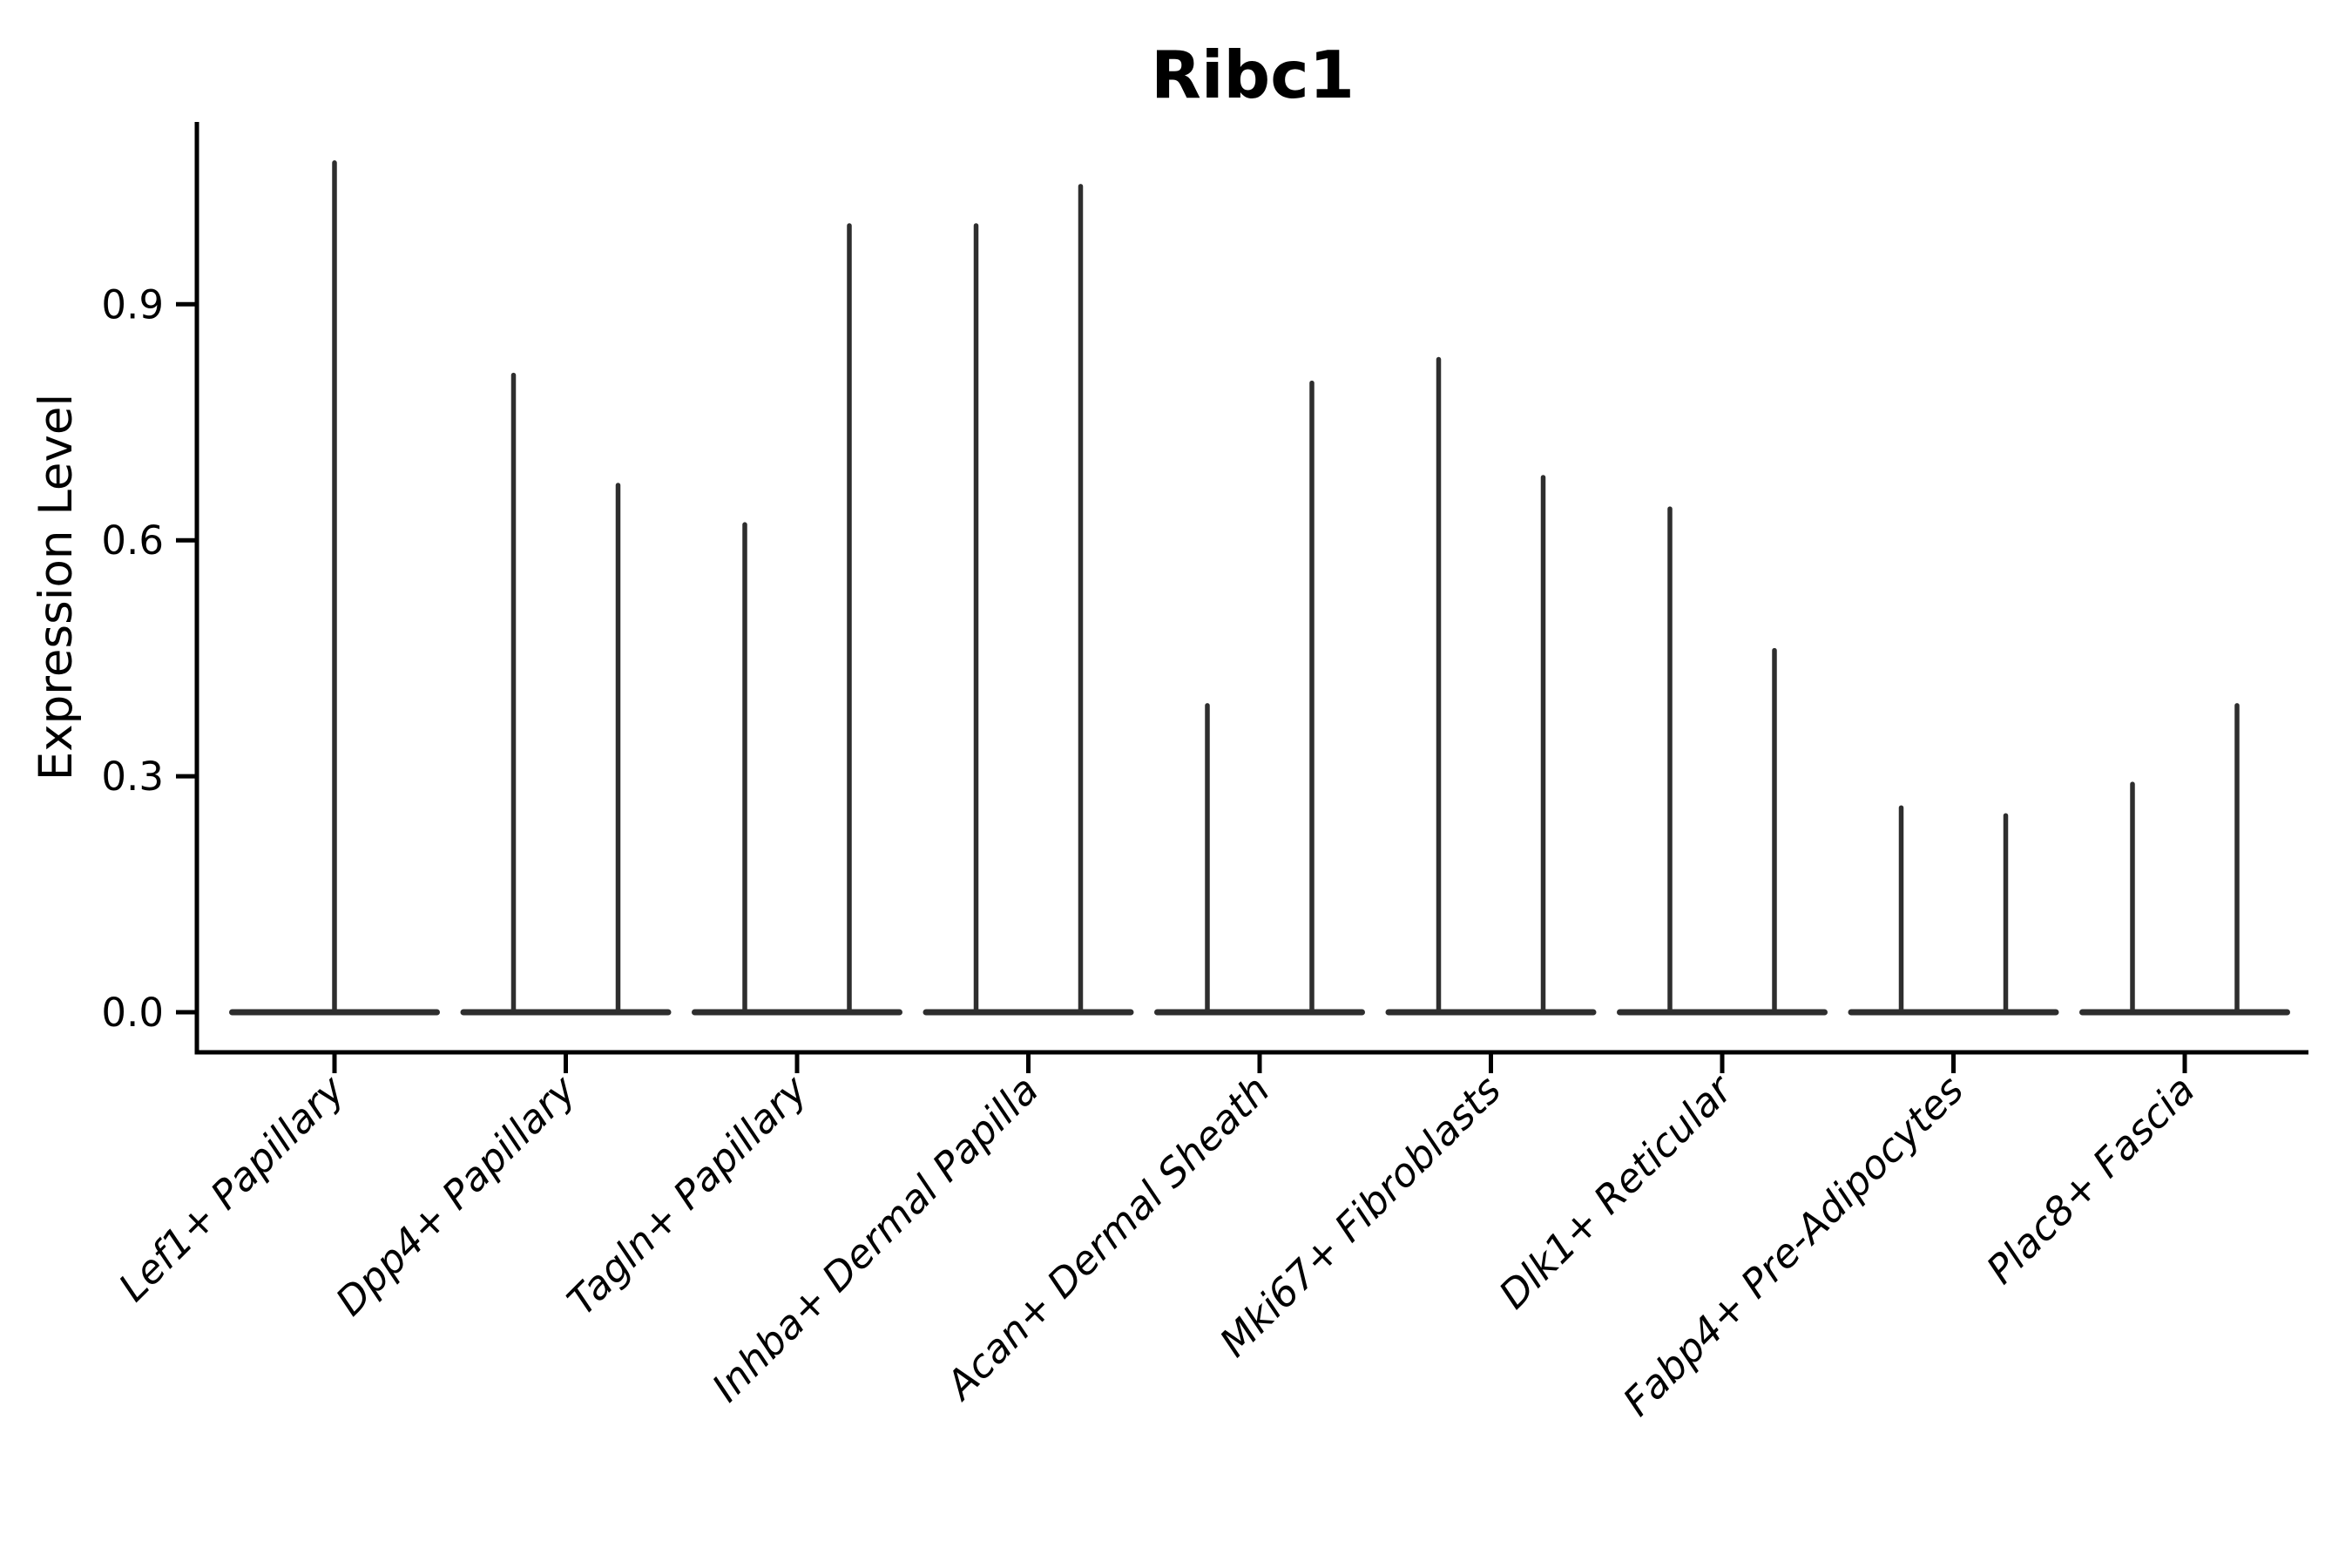 The height and width of the screenshot is (1568, 2352). I want to click on y-tick-label: 0.0, so click(132, 1013).